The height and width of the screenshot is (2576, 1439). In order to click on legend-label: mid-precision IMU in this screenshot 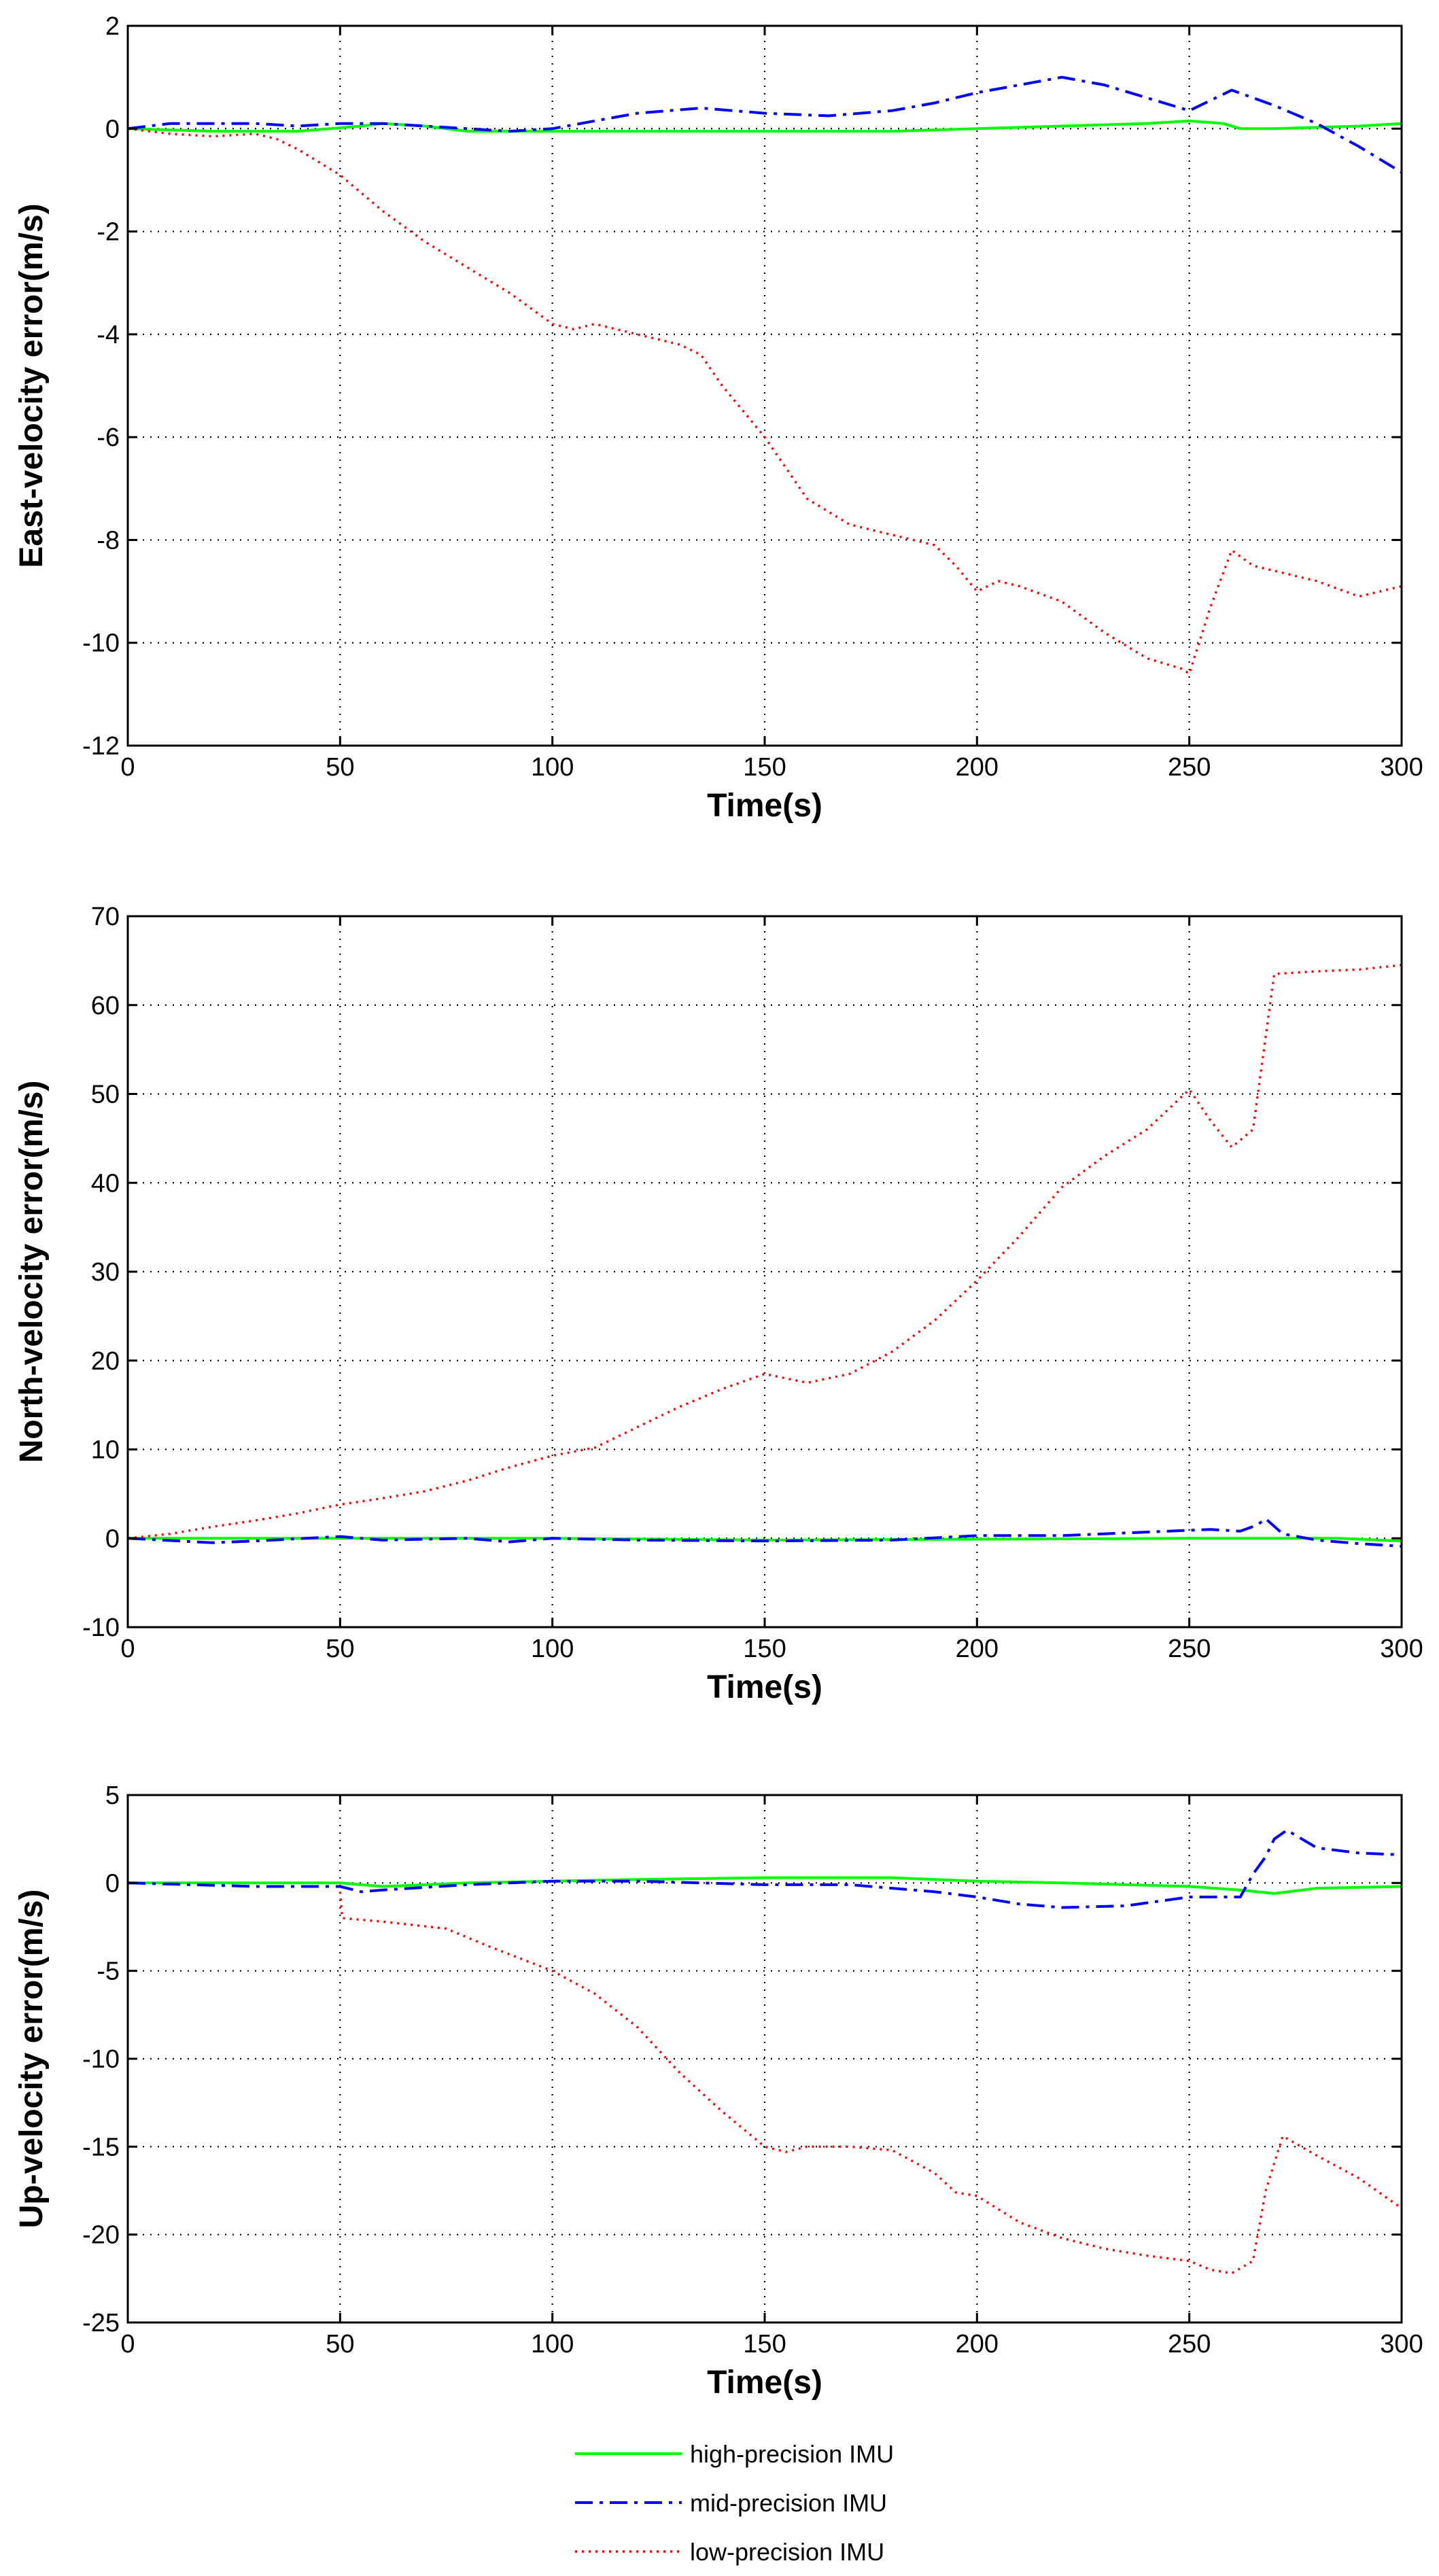, I will do `click(788, 2503)`.